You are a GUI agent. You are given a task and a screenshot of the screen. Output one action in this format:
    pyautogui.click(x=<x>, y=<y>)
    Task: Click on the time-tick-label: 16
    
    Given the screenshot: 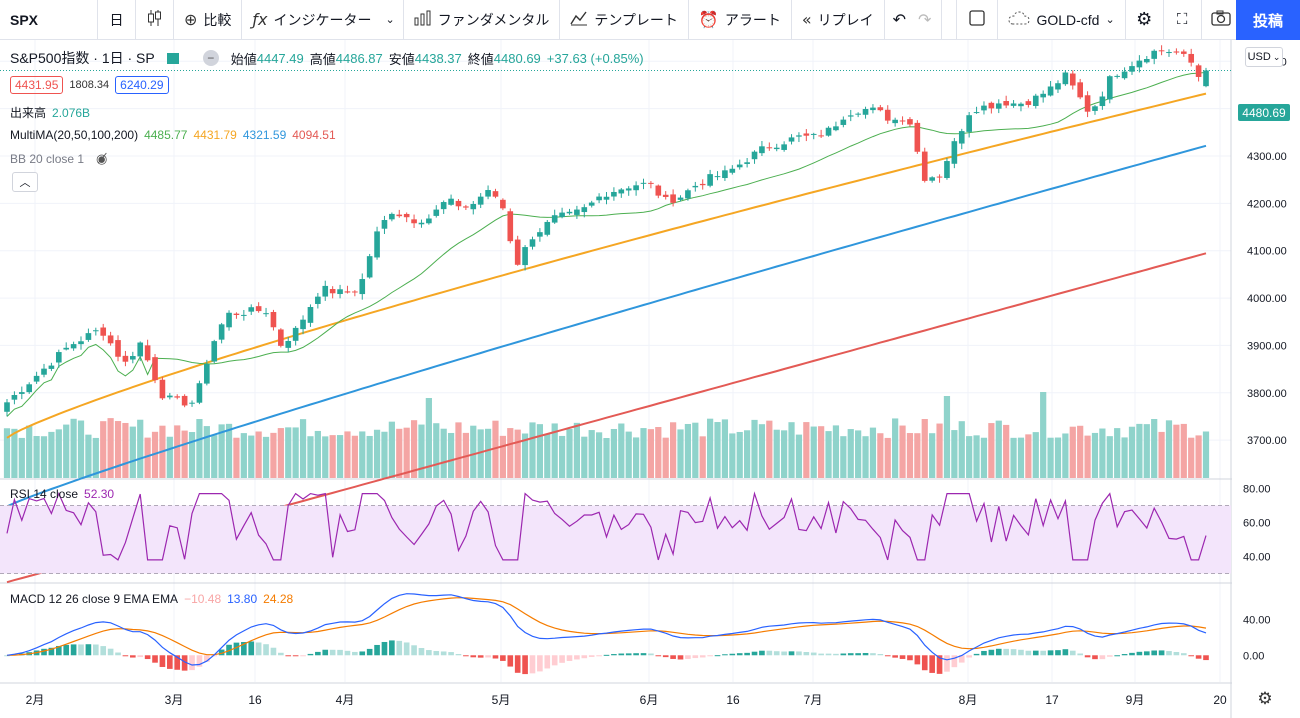 What is the action you would take?
    pyautogui.click(x=733, y=700)
    